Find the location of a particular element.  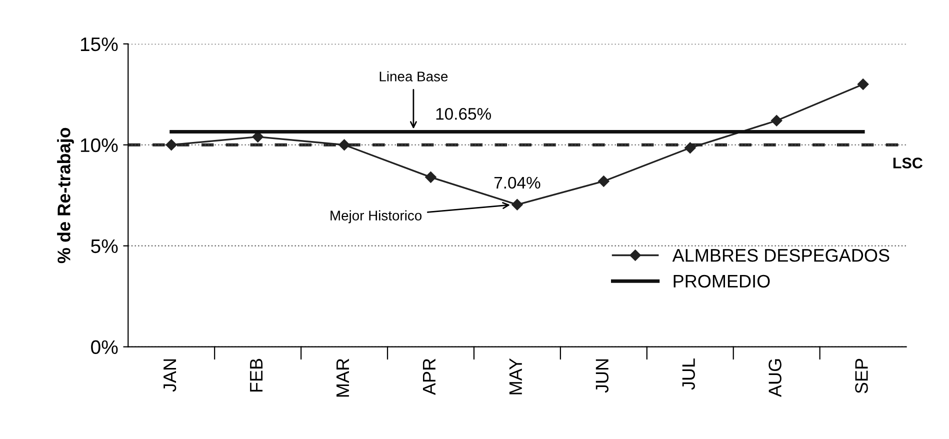

x-tick-label: FEB is located at coordinates (256, 375).